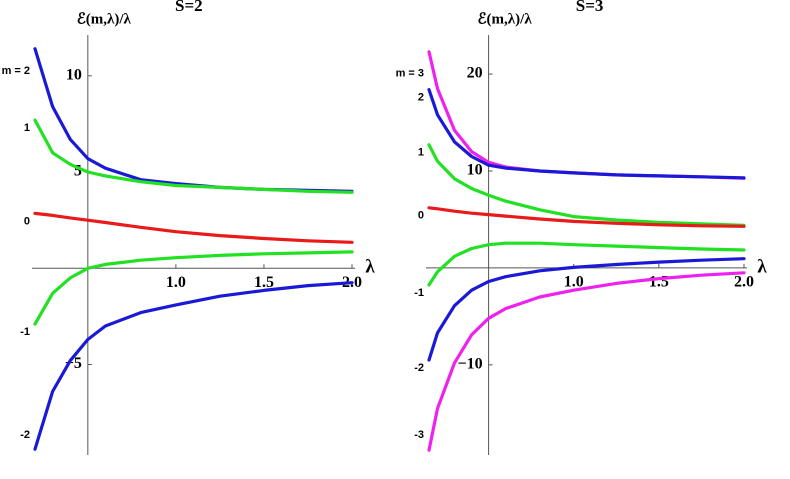 The width and height of the screenshot is (790, 479). Describe the element at coordinates (469, 364) in the screenshot. I see `y-tick-label: −10` at that location.